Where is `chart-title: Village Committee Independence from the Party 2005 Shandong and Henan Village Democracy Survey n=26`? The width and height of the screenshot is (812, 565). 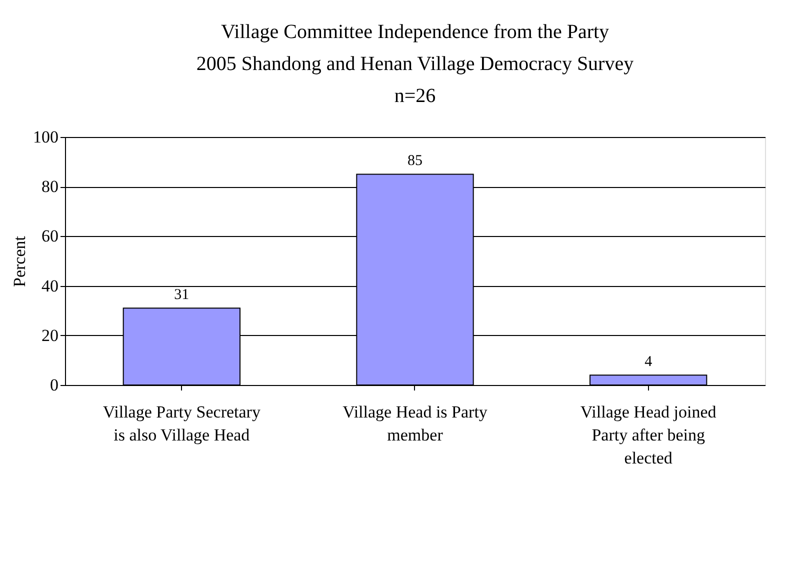
chart-title: Village Committee Independence from the Party 2005 Shandong and Henan Village Democracy Survey n=26 is located at coordinates (415, 64).